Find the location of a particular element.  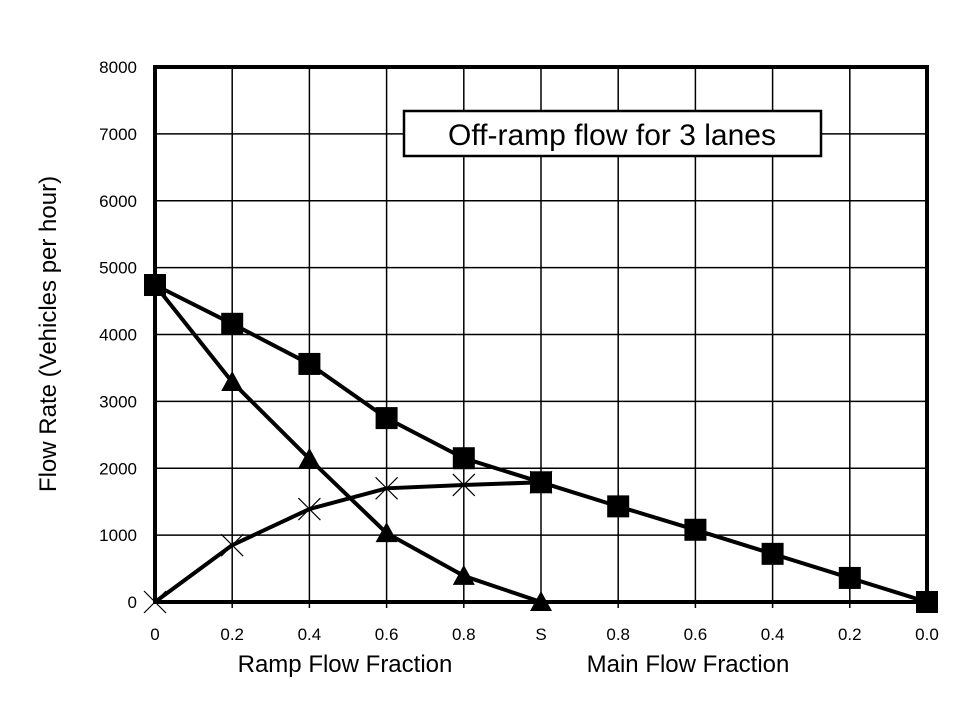

x-tick-label: 0.0 is located at coordinates (927, 634).